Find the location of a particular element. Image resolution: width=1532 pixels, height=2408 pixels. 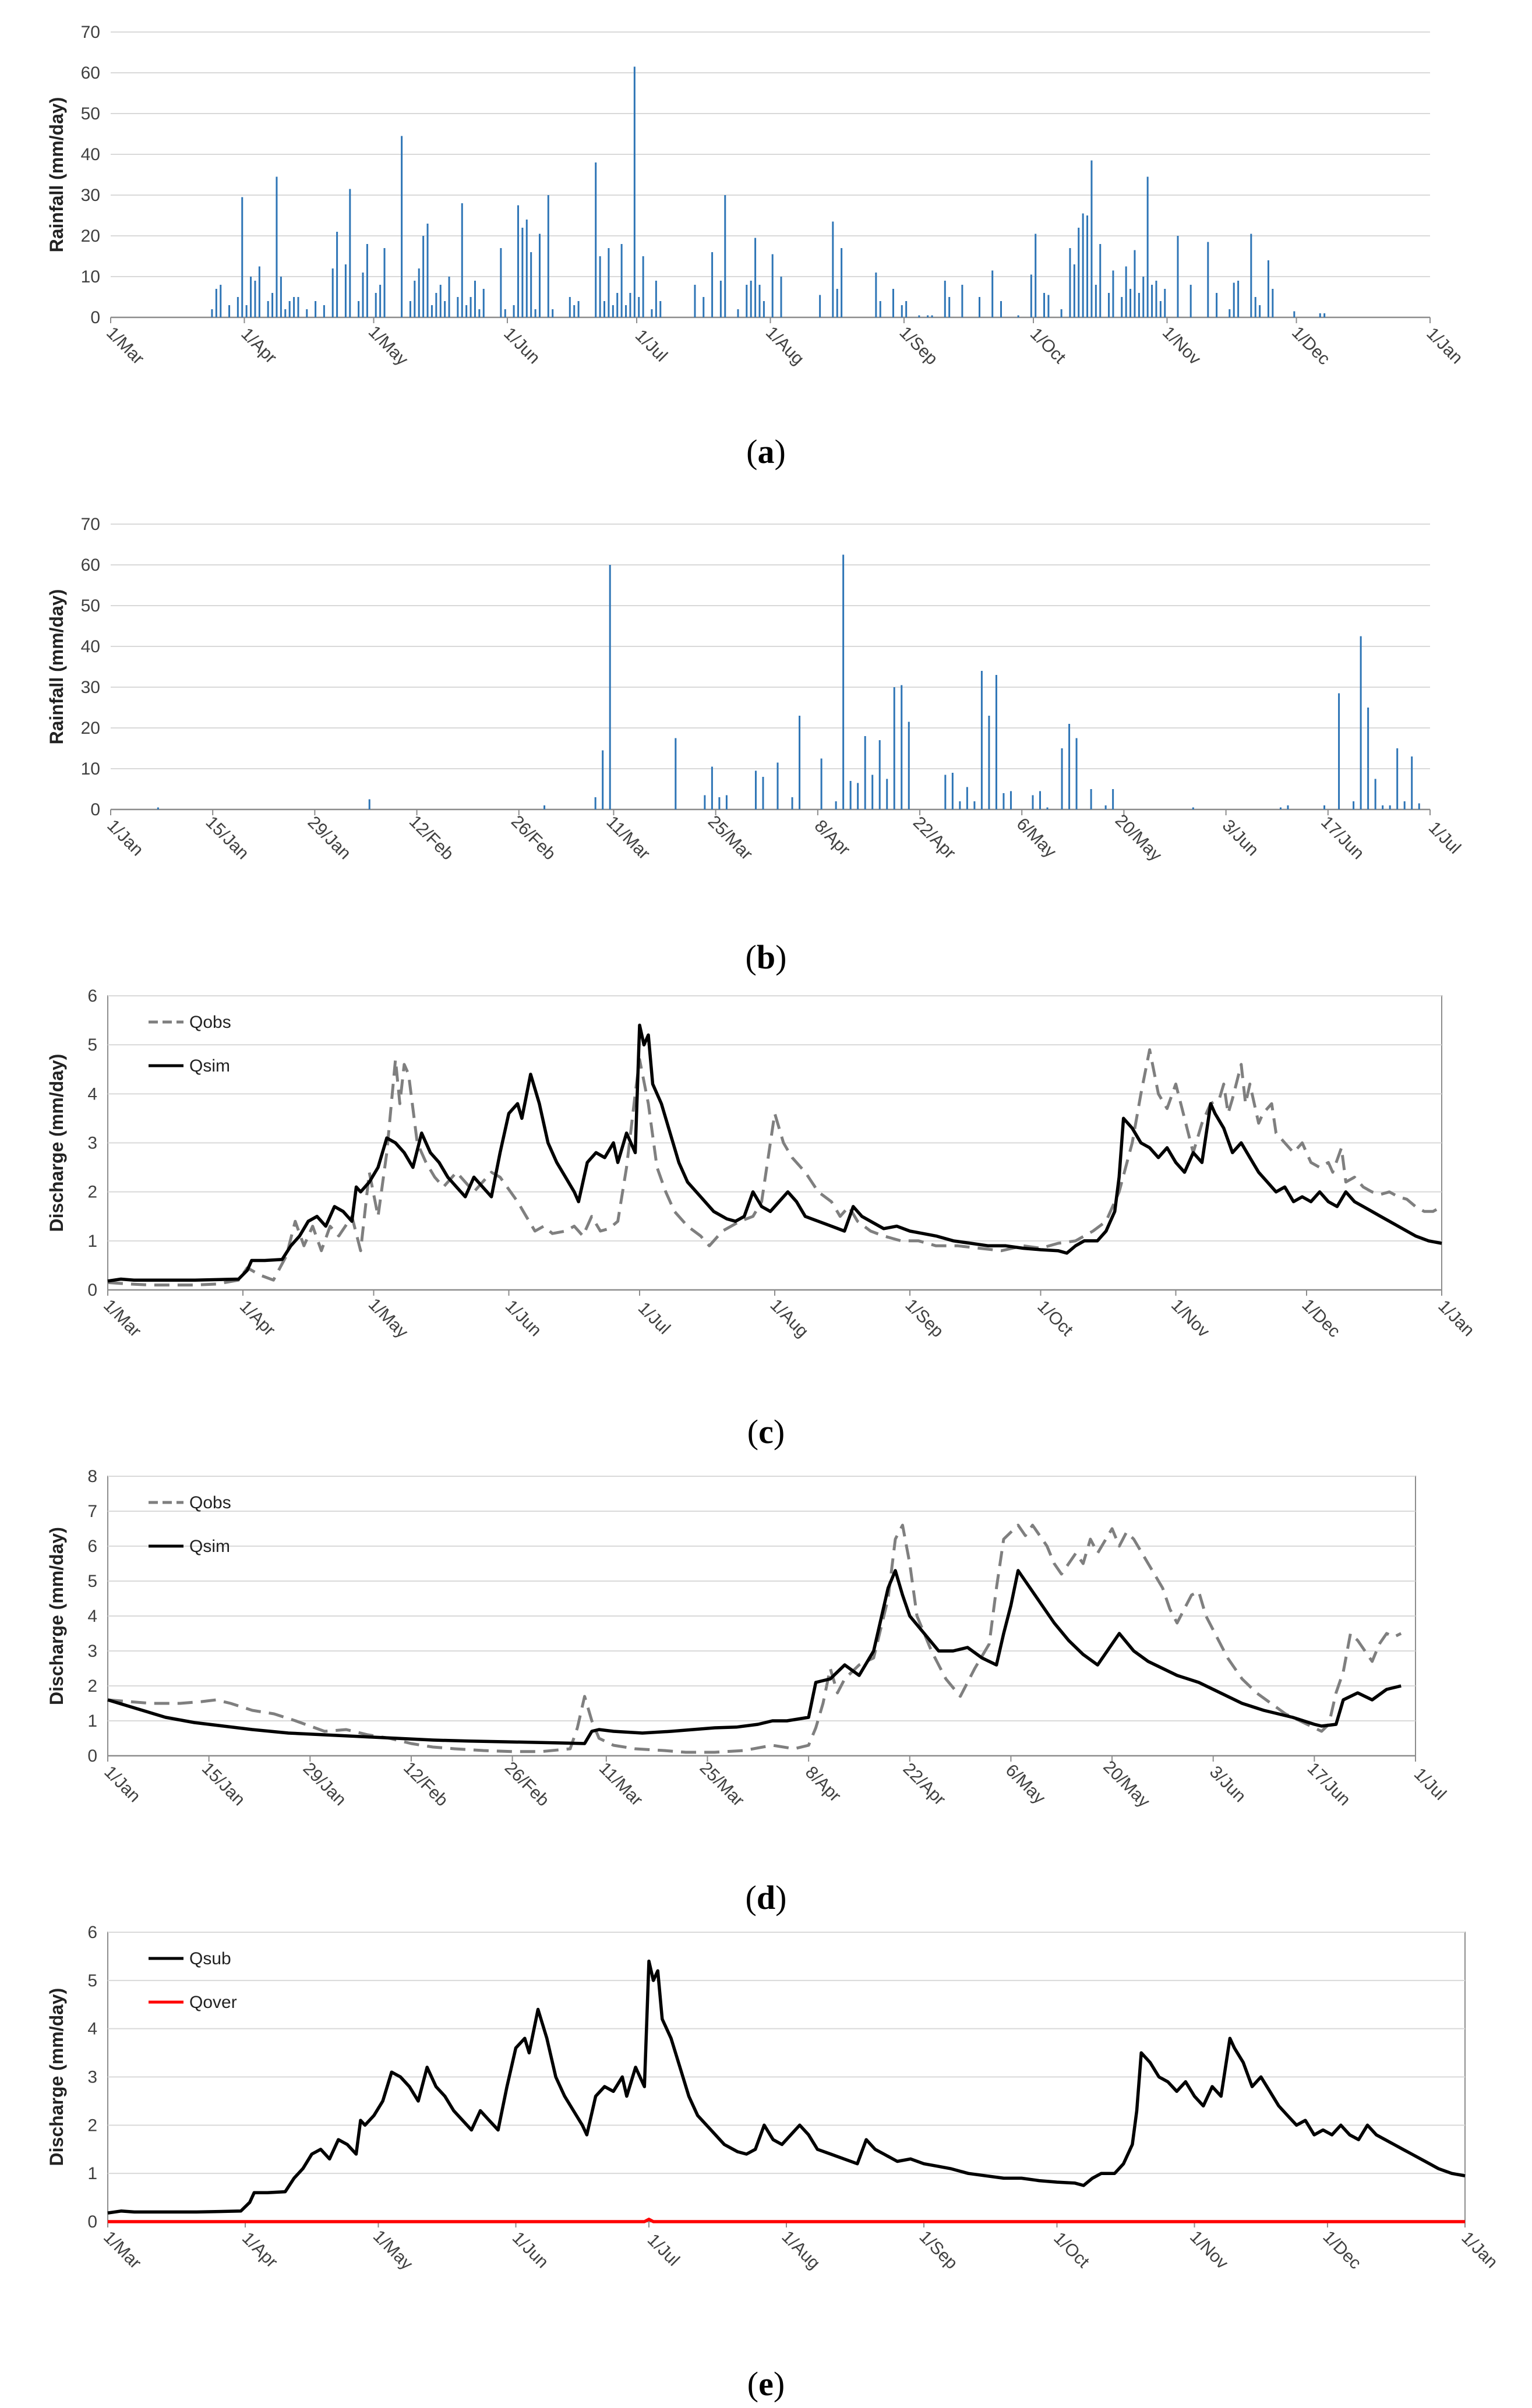

caption-e: (e) is located at coordinates (766, 2384).